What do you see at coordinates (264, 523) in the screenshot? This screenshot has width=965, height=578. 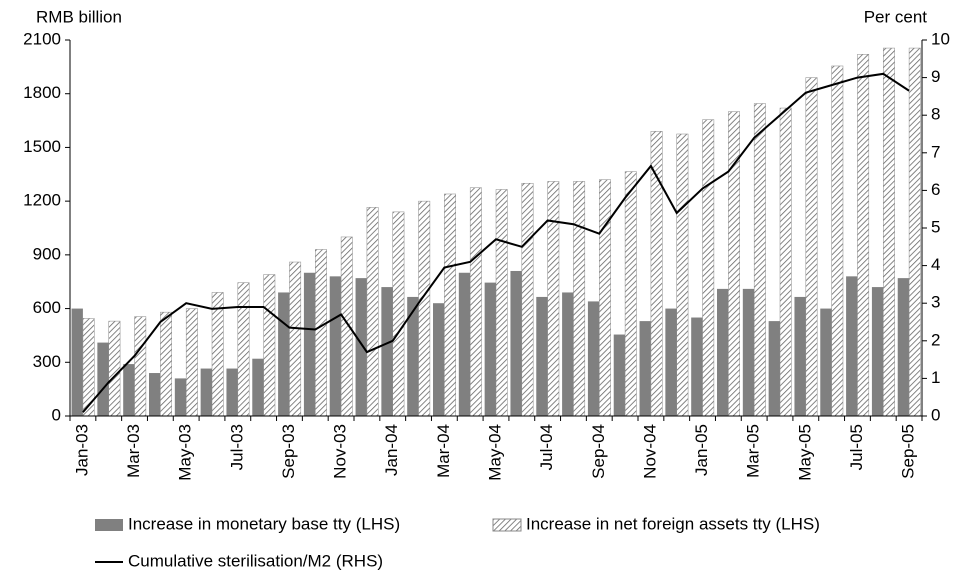 I see `legend-label: Increase in monetary base tty (LHS)` at bounding box center [264, 523].